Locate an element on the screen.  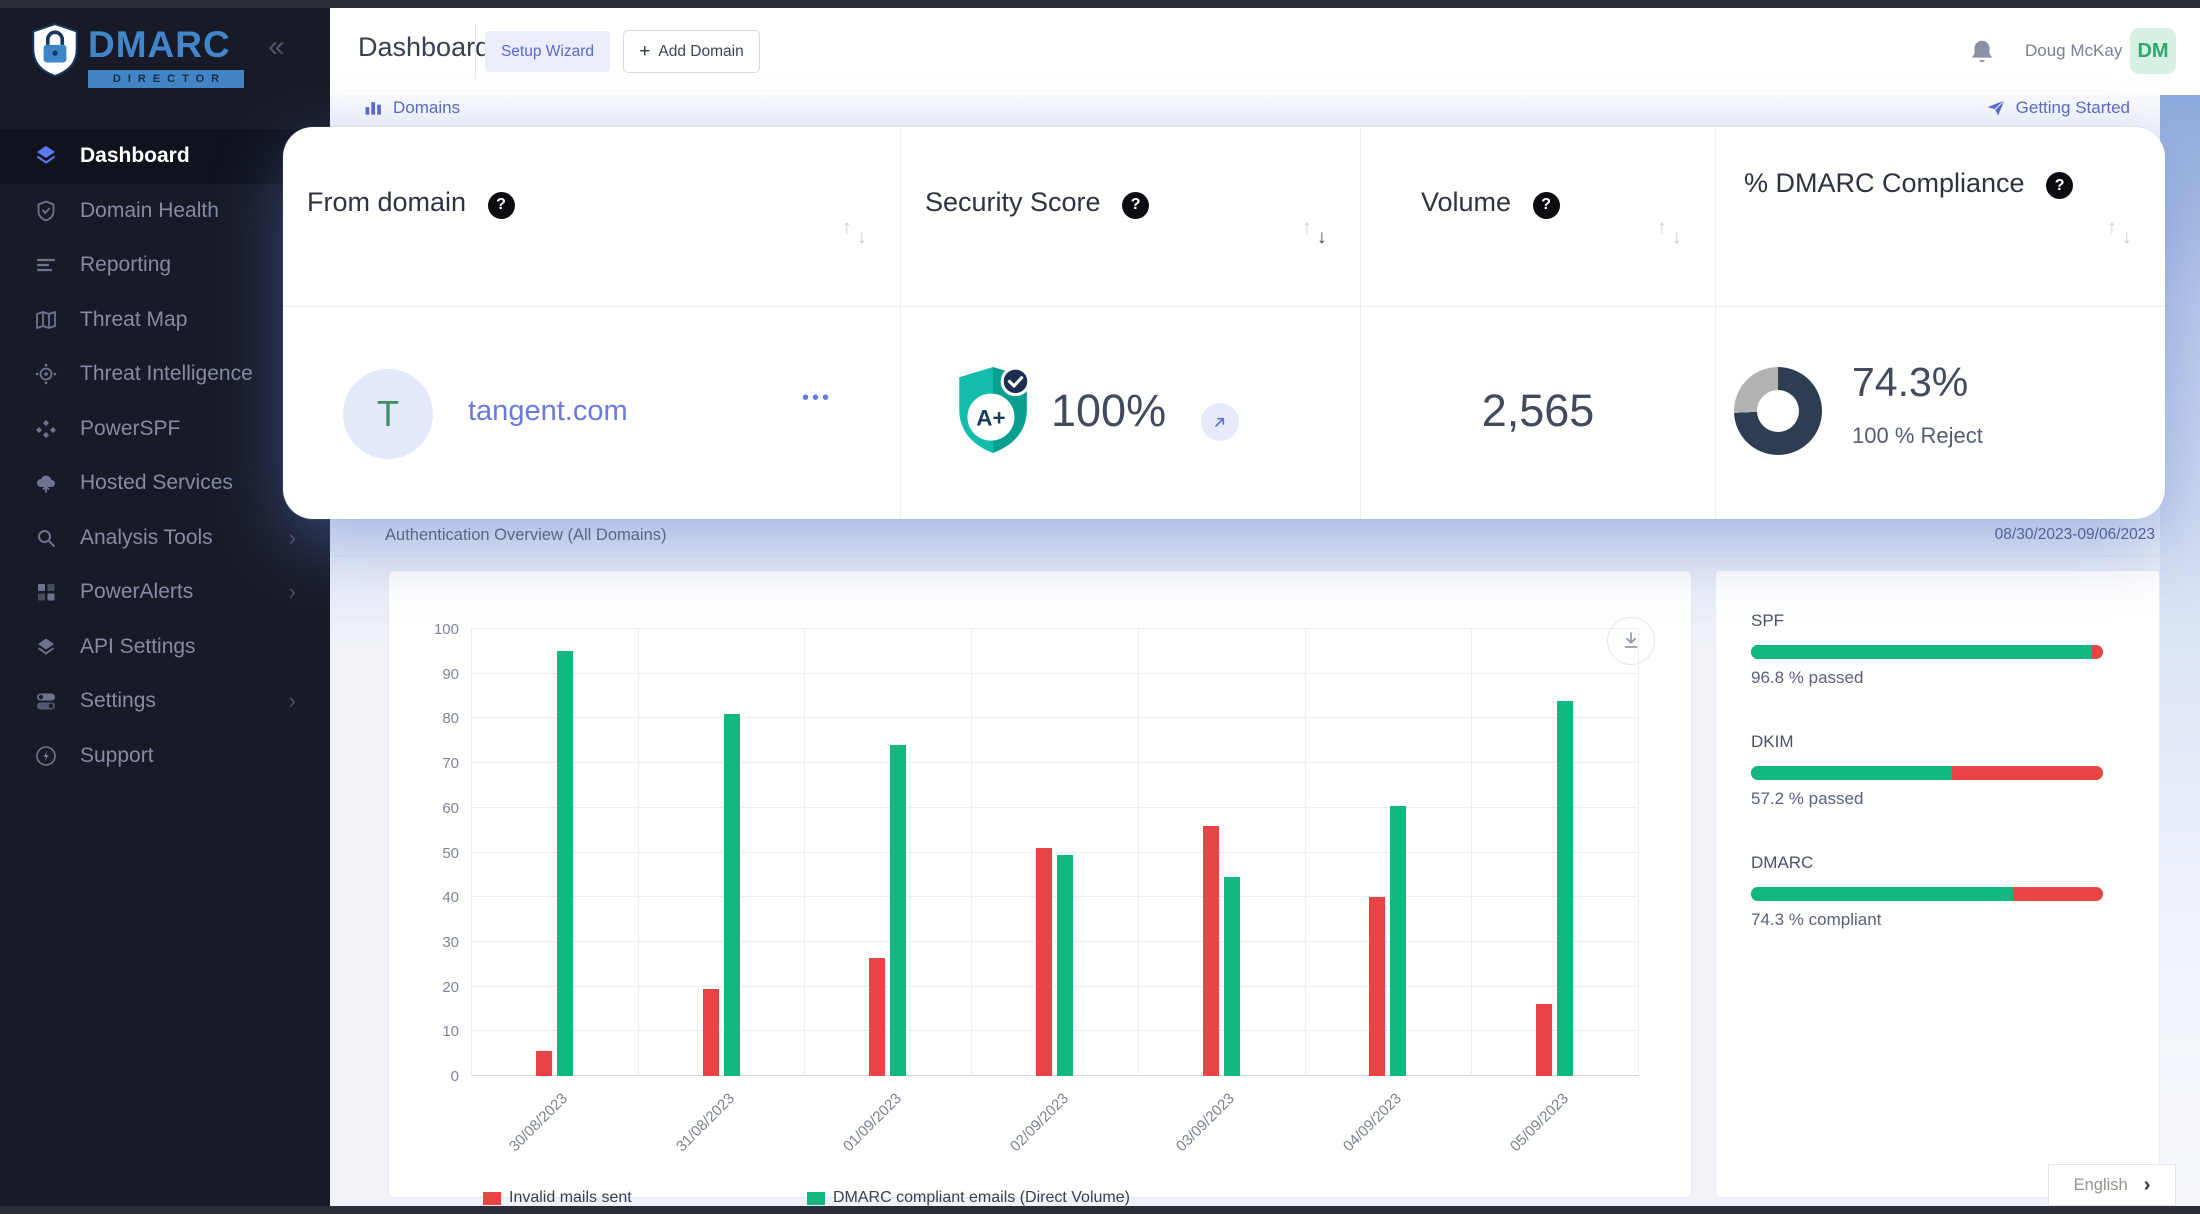
sidebar-item-settings: Settings › is located at coordinates (165, 701).